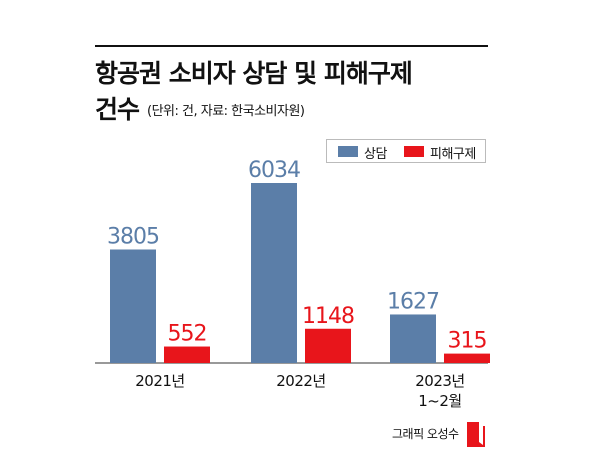 Image resolution: width=600 pixels, height=460 pixels. Describe the element at coordinates (439, 381) in the screenshot. I see `category-label-2-line0: 2023년` at that location.